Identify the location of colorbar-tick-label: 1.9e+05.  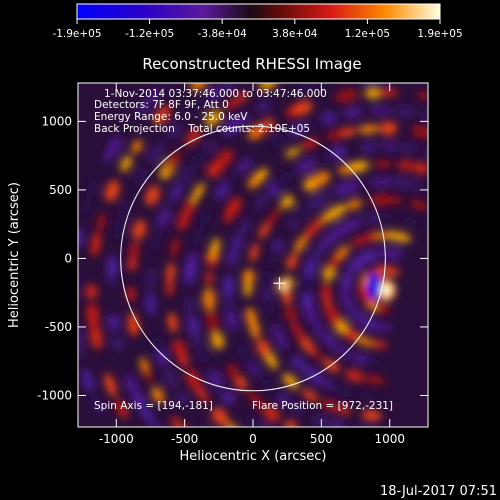
(439, 34).